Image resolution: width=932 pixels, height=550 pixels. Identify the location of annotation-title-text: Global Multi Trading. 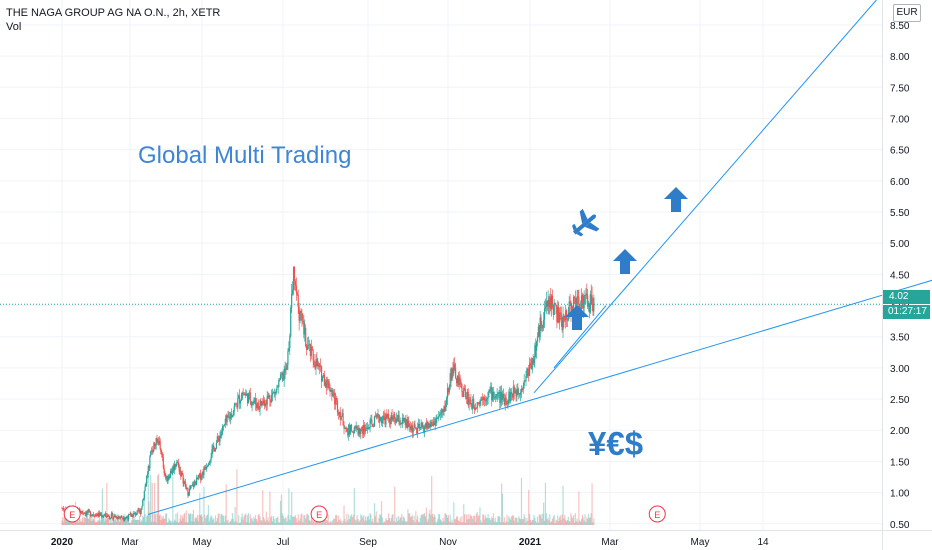
(245, 155).